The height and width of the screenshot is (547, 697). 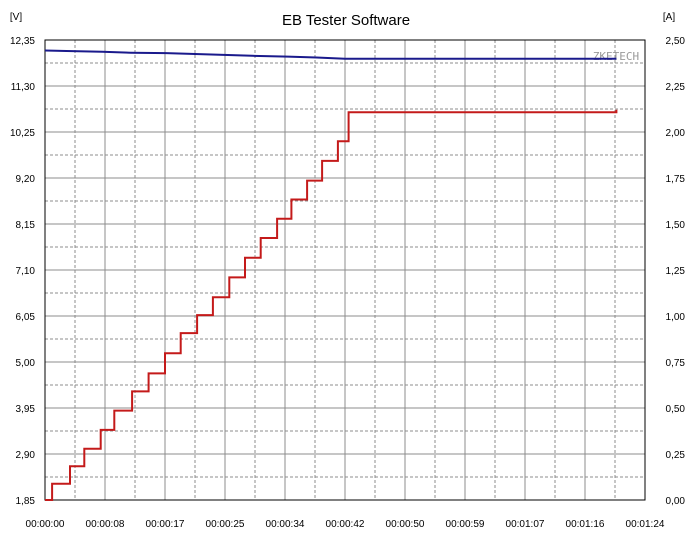 I want to click on x-tick-label: 00:01:16, so click(x=585, y=524).